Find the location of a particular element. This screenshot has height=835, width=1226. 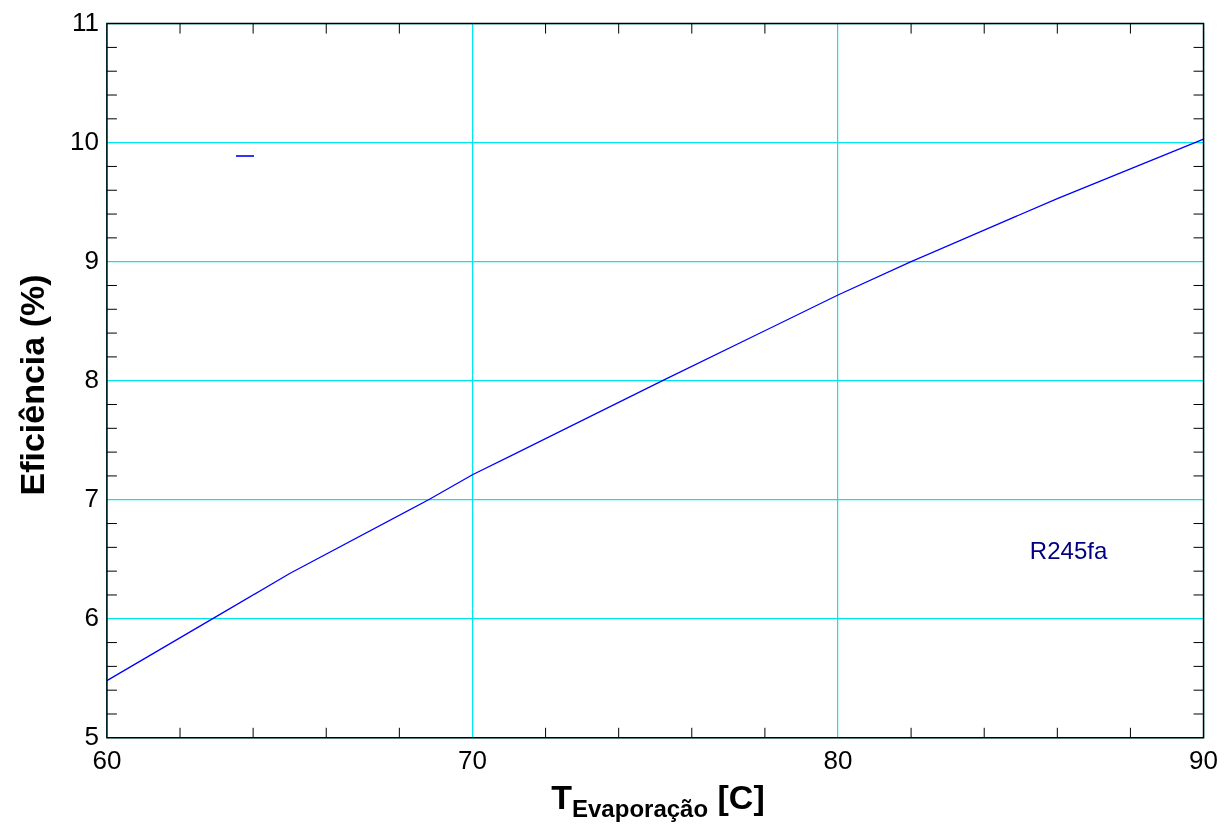

x-tick-label: 80 is located at coordinates (838, 759).